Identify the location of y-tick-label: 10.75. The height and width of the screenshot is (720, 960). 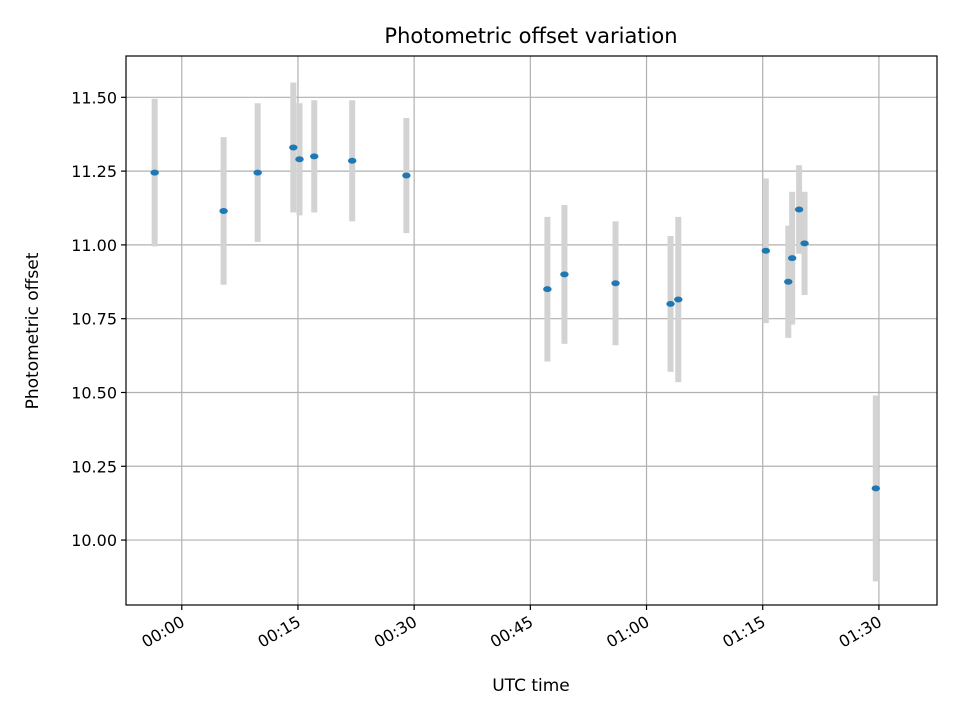
(94, 319).